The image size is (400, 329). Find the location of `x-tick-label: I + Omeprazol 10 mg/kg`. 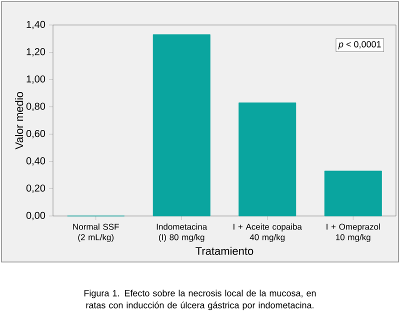

x-tick-label: I + Omeprazol 10 mg/kg is located at coordinates (353, 233).